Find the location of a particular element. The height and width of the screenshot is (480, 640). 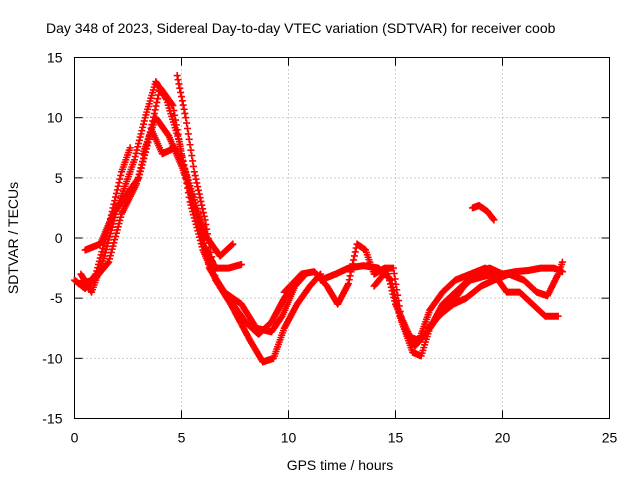

x-tick-label: 10 is located at coordinates (289, 438).